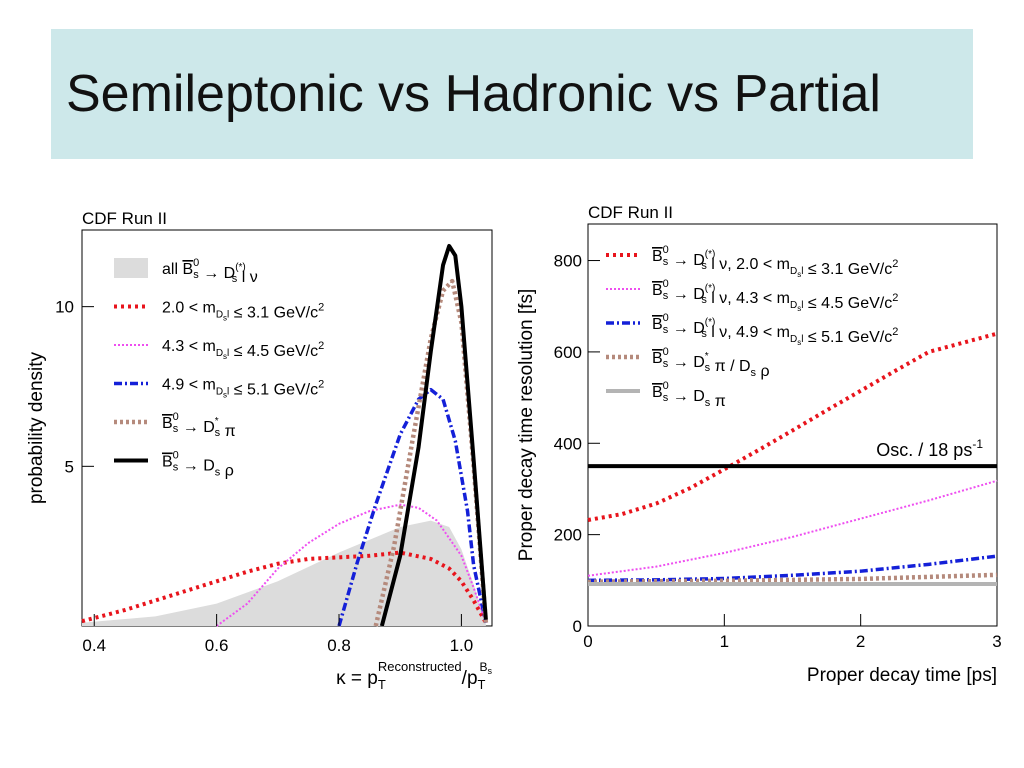  Describe the element at coordinates (996, 641) in the screenshot. I see `right-xtick-label: 3` at that location.